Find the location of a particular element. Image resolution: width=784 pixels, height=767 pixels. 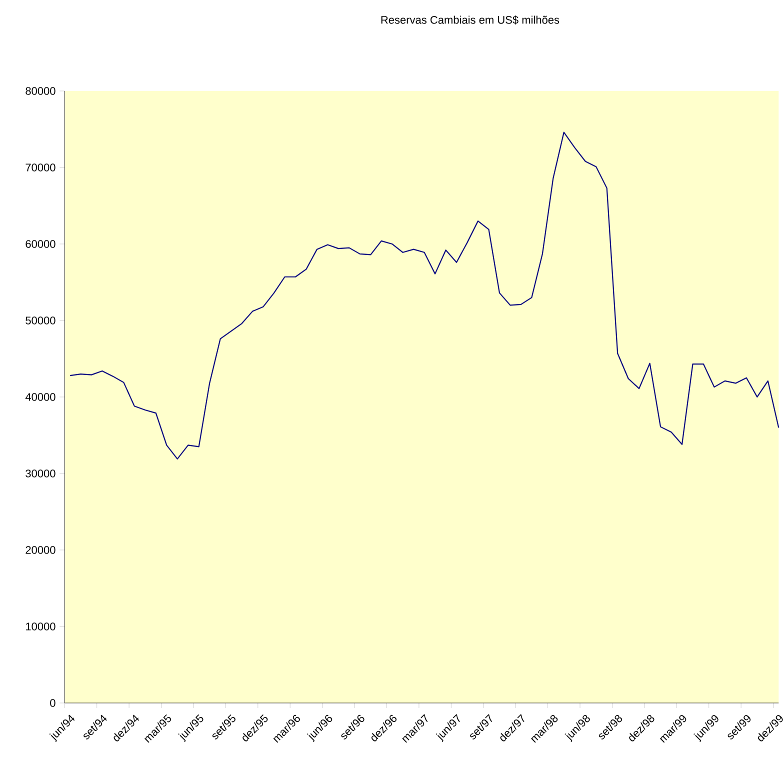

y-tick-label: 40000 is located at coordinates (40, 397).